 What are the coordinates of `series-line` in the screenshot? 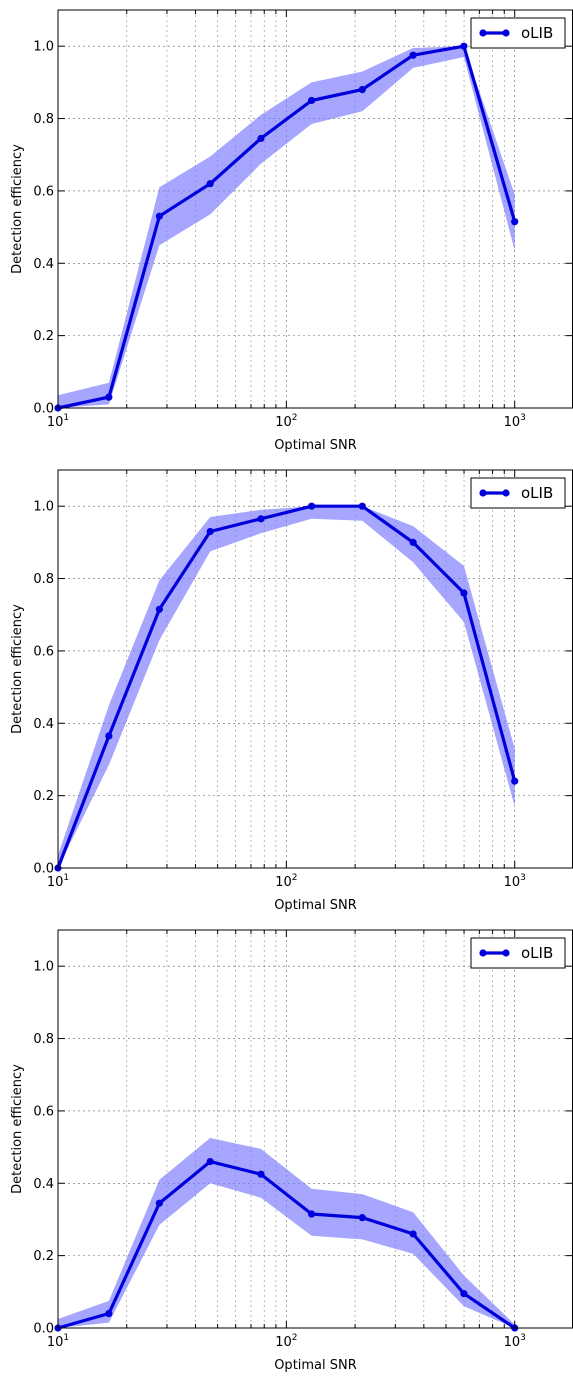 It's located at (286, 1245).